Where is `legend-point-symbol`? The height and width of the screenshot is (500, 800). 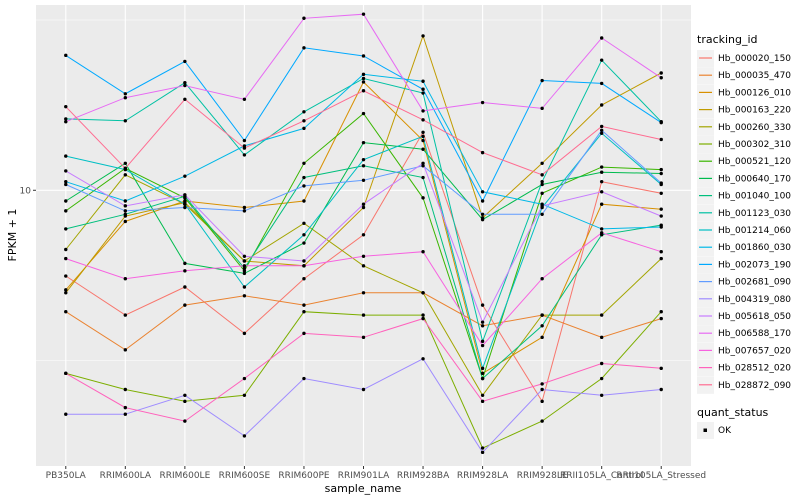
legend-point-symbol is located at coordinates (705, 430).